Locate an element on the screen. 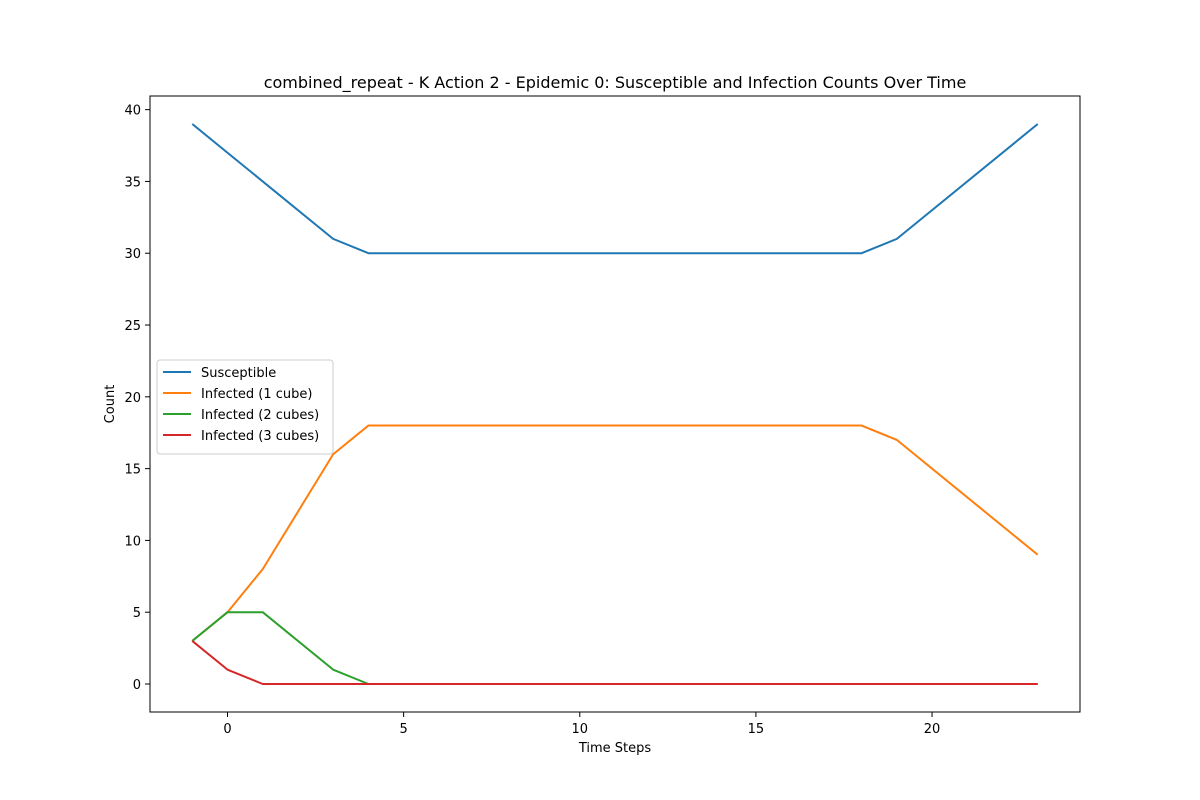  y-tick-label-4: 20 is located at coordinates (132, 398).